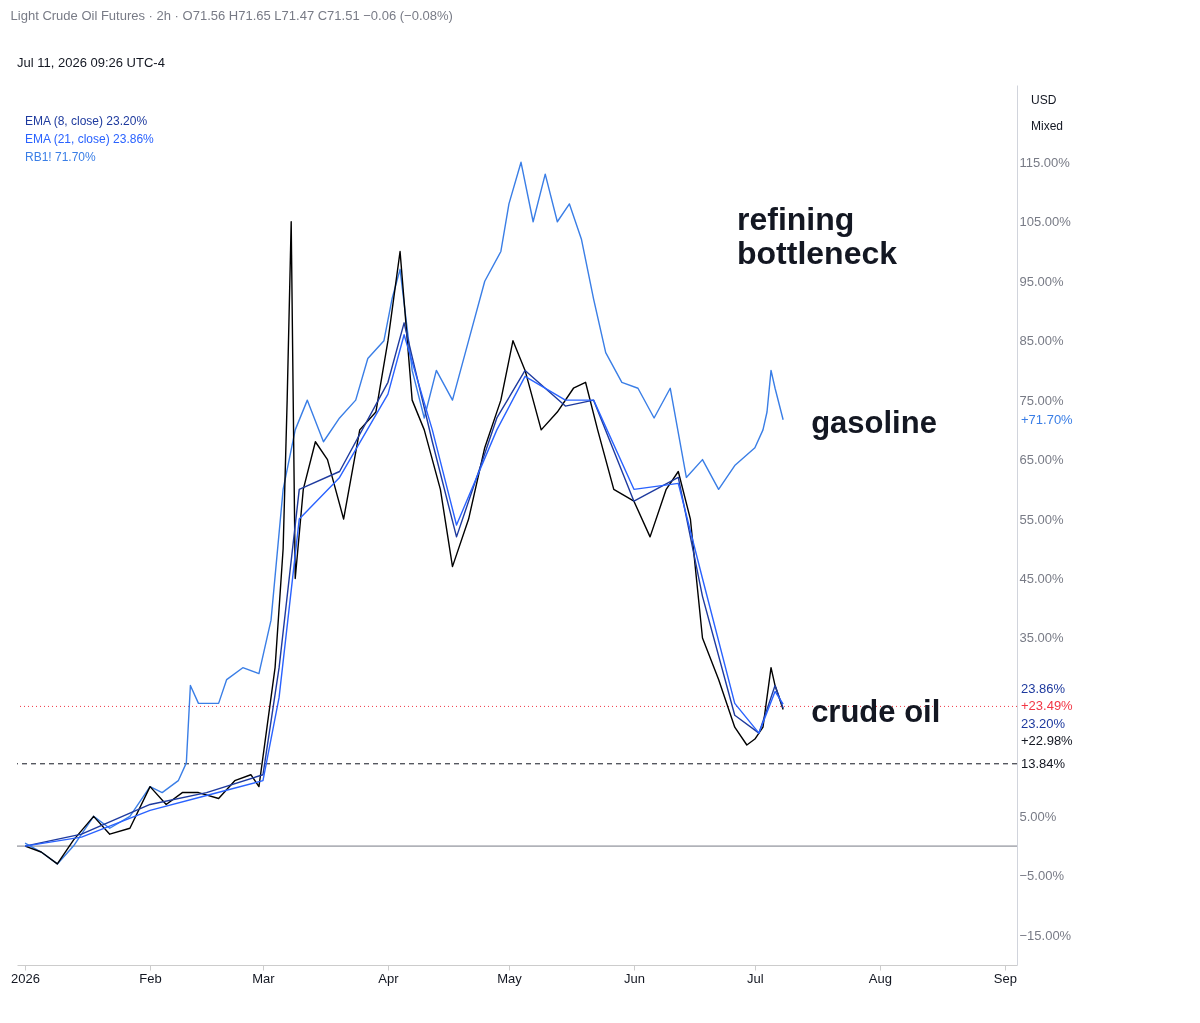 The image size is (1200, 1023). I want to click on y-tick-label: 5.00%, so click(1038, 816).